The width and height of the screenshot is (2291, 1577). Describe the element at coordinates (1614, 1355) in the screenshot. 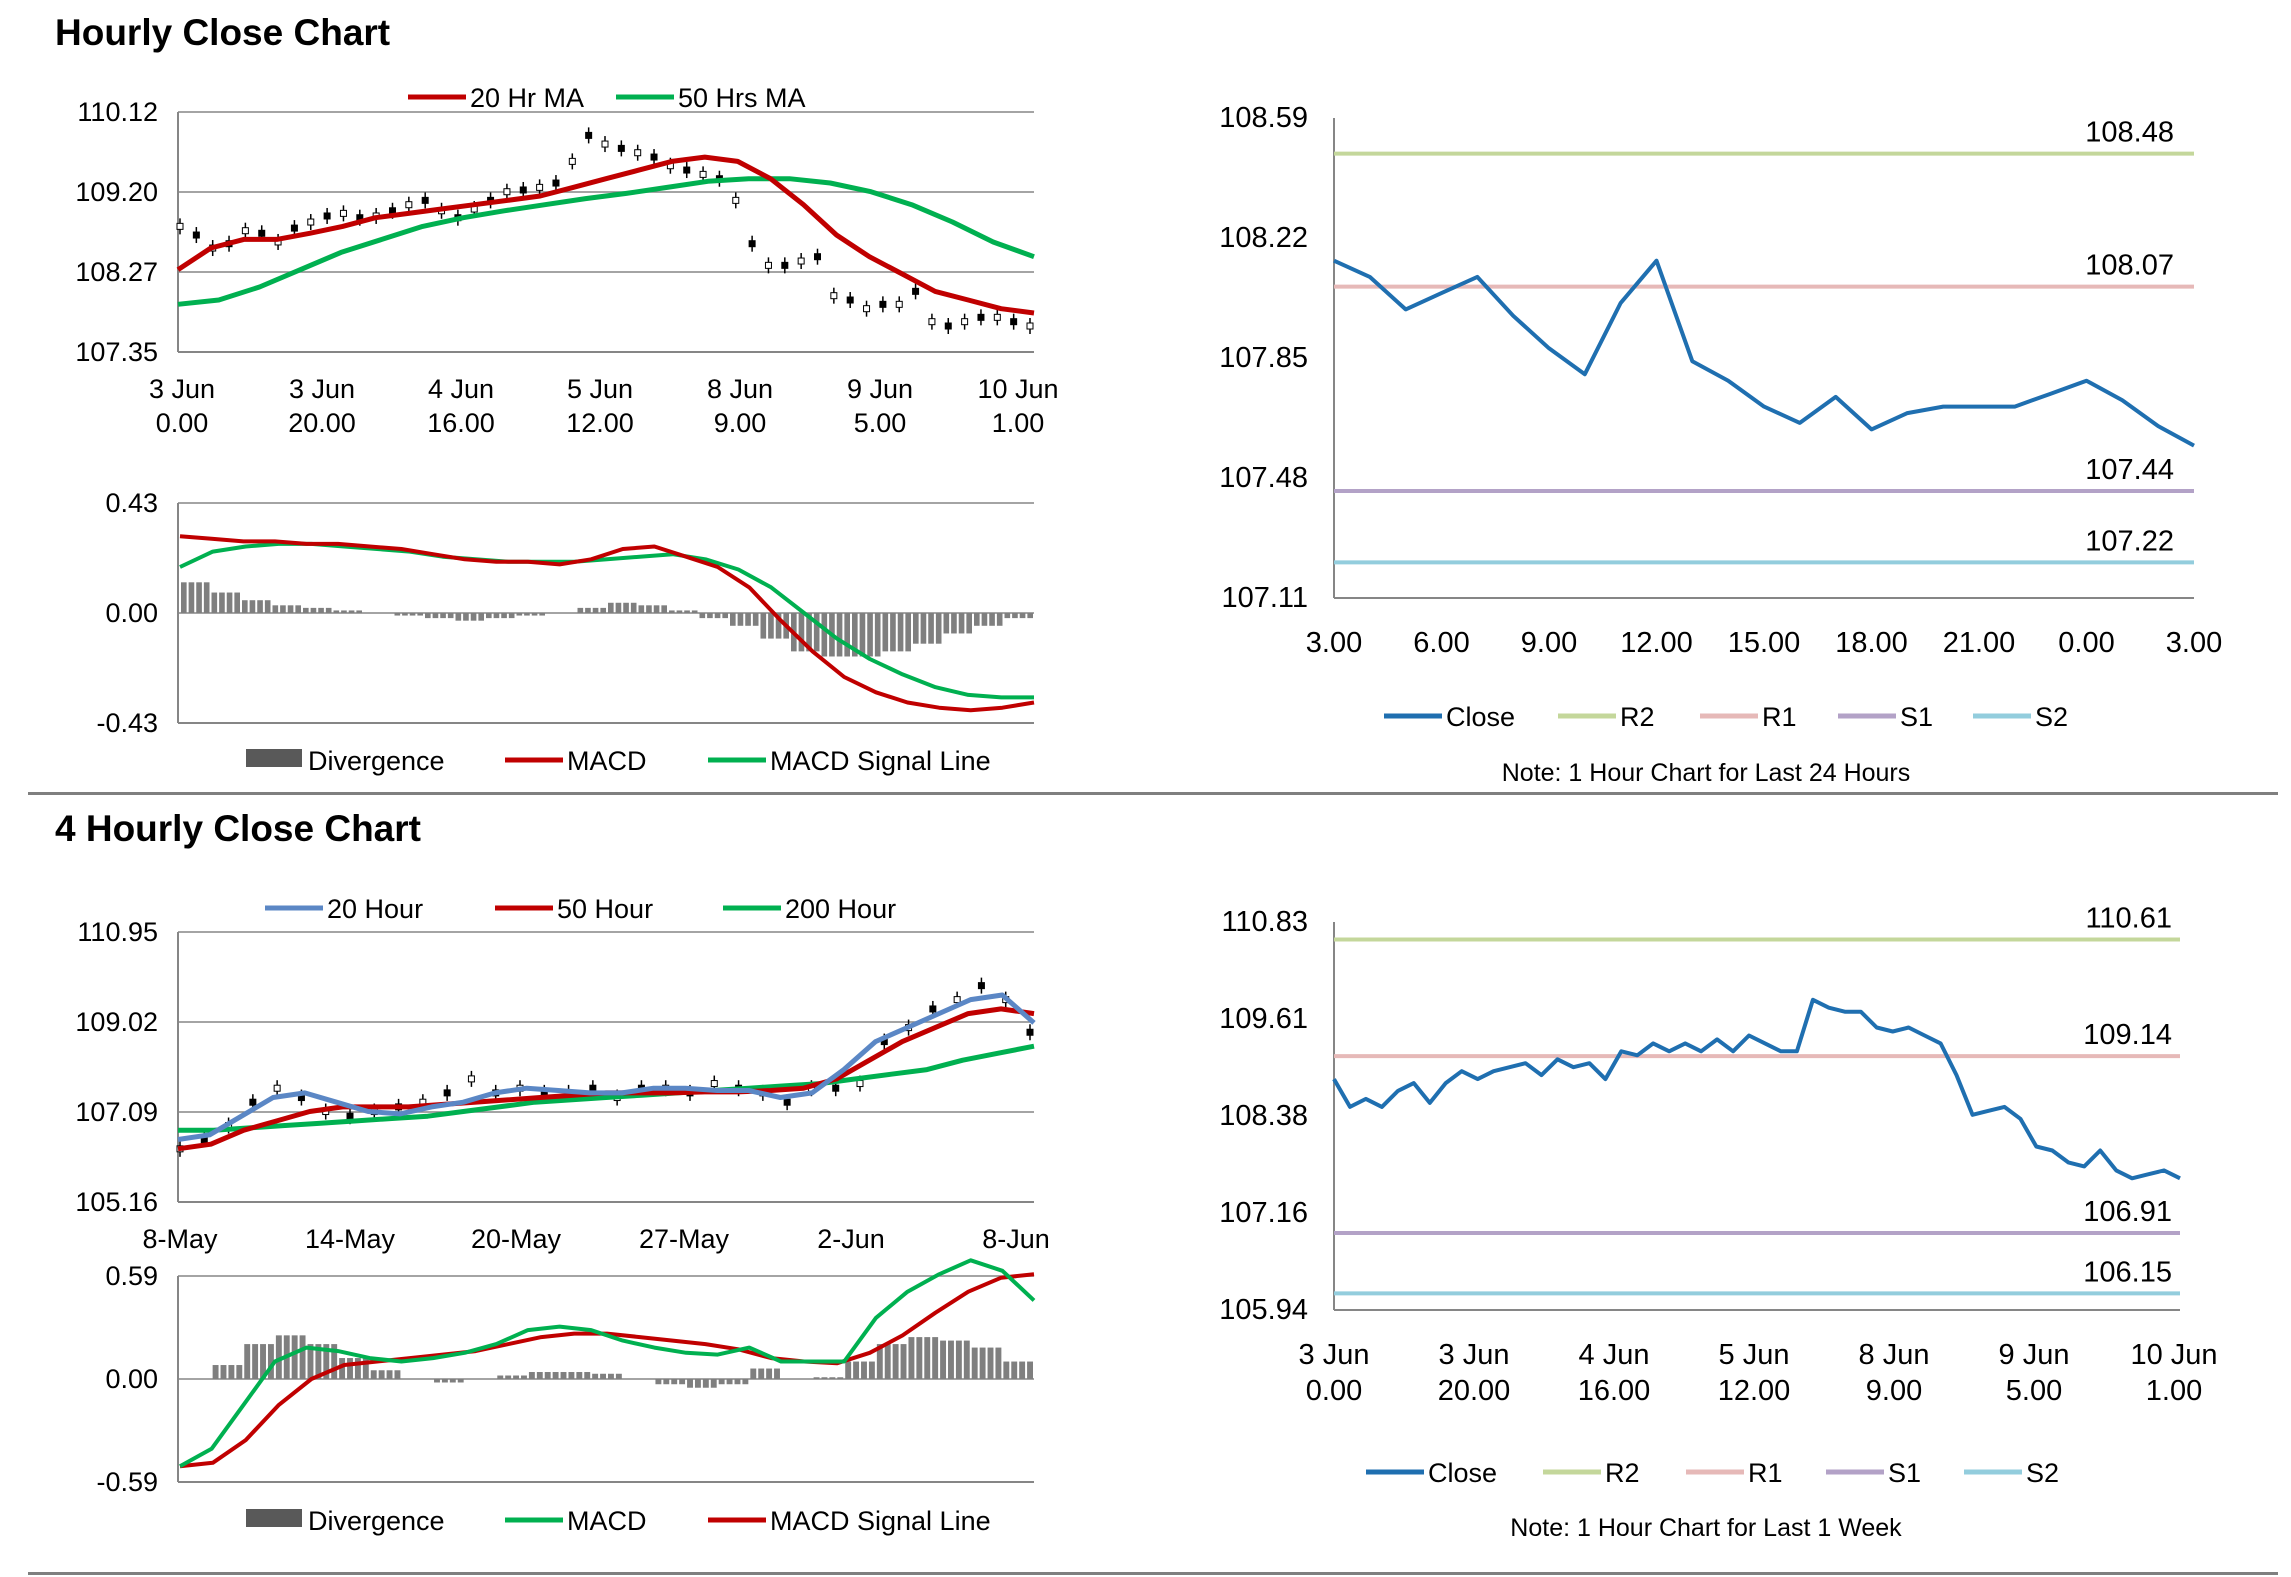

I see `x-tick-label: 4 Jun` at that location.